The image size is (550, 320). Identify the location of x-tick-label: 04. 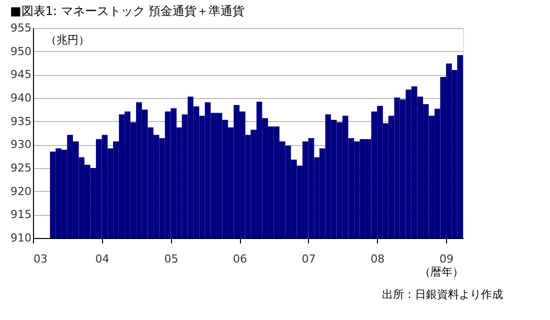
(102, 259).